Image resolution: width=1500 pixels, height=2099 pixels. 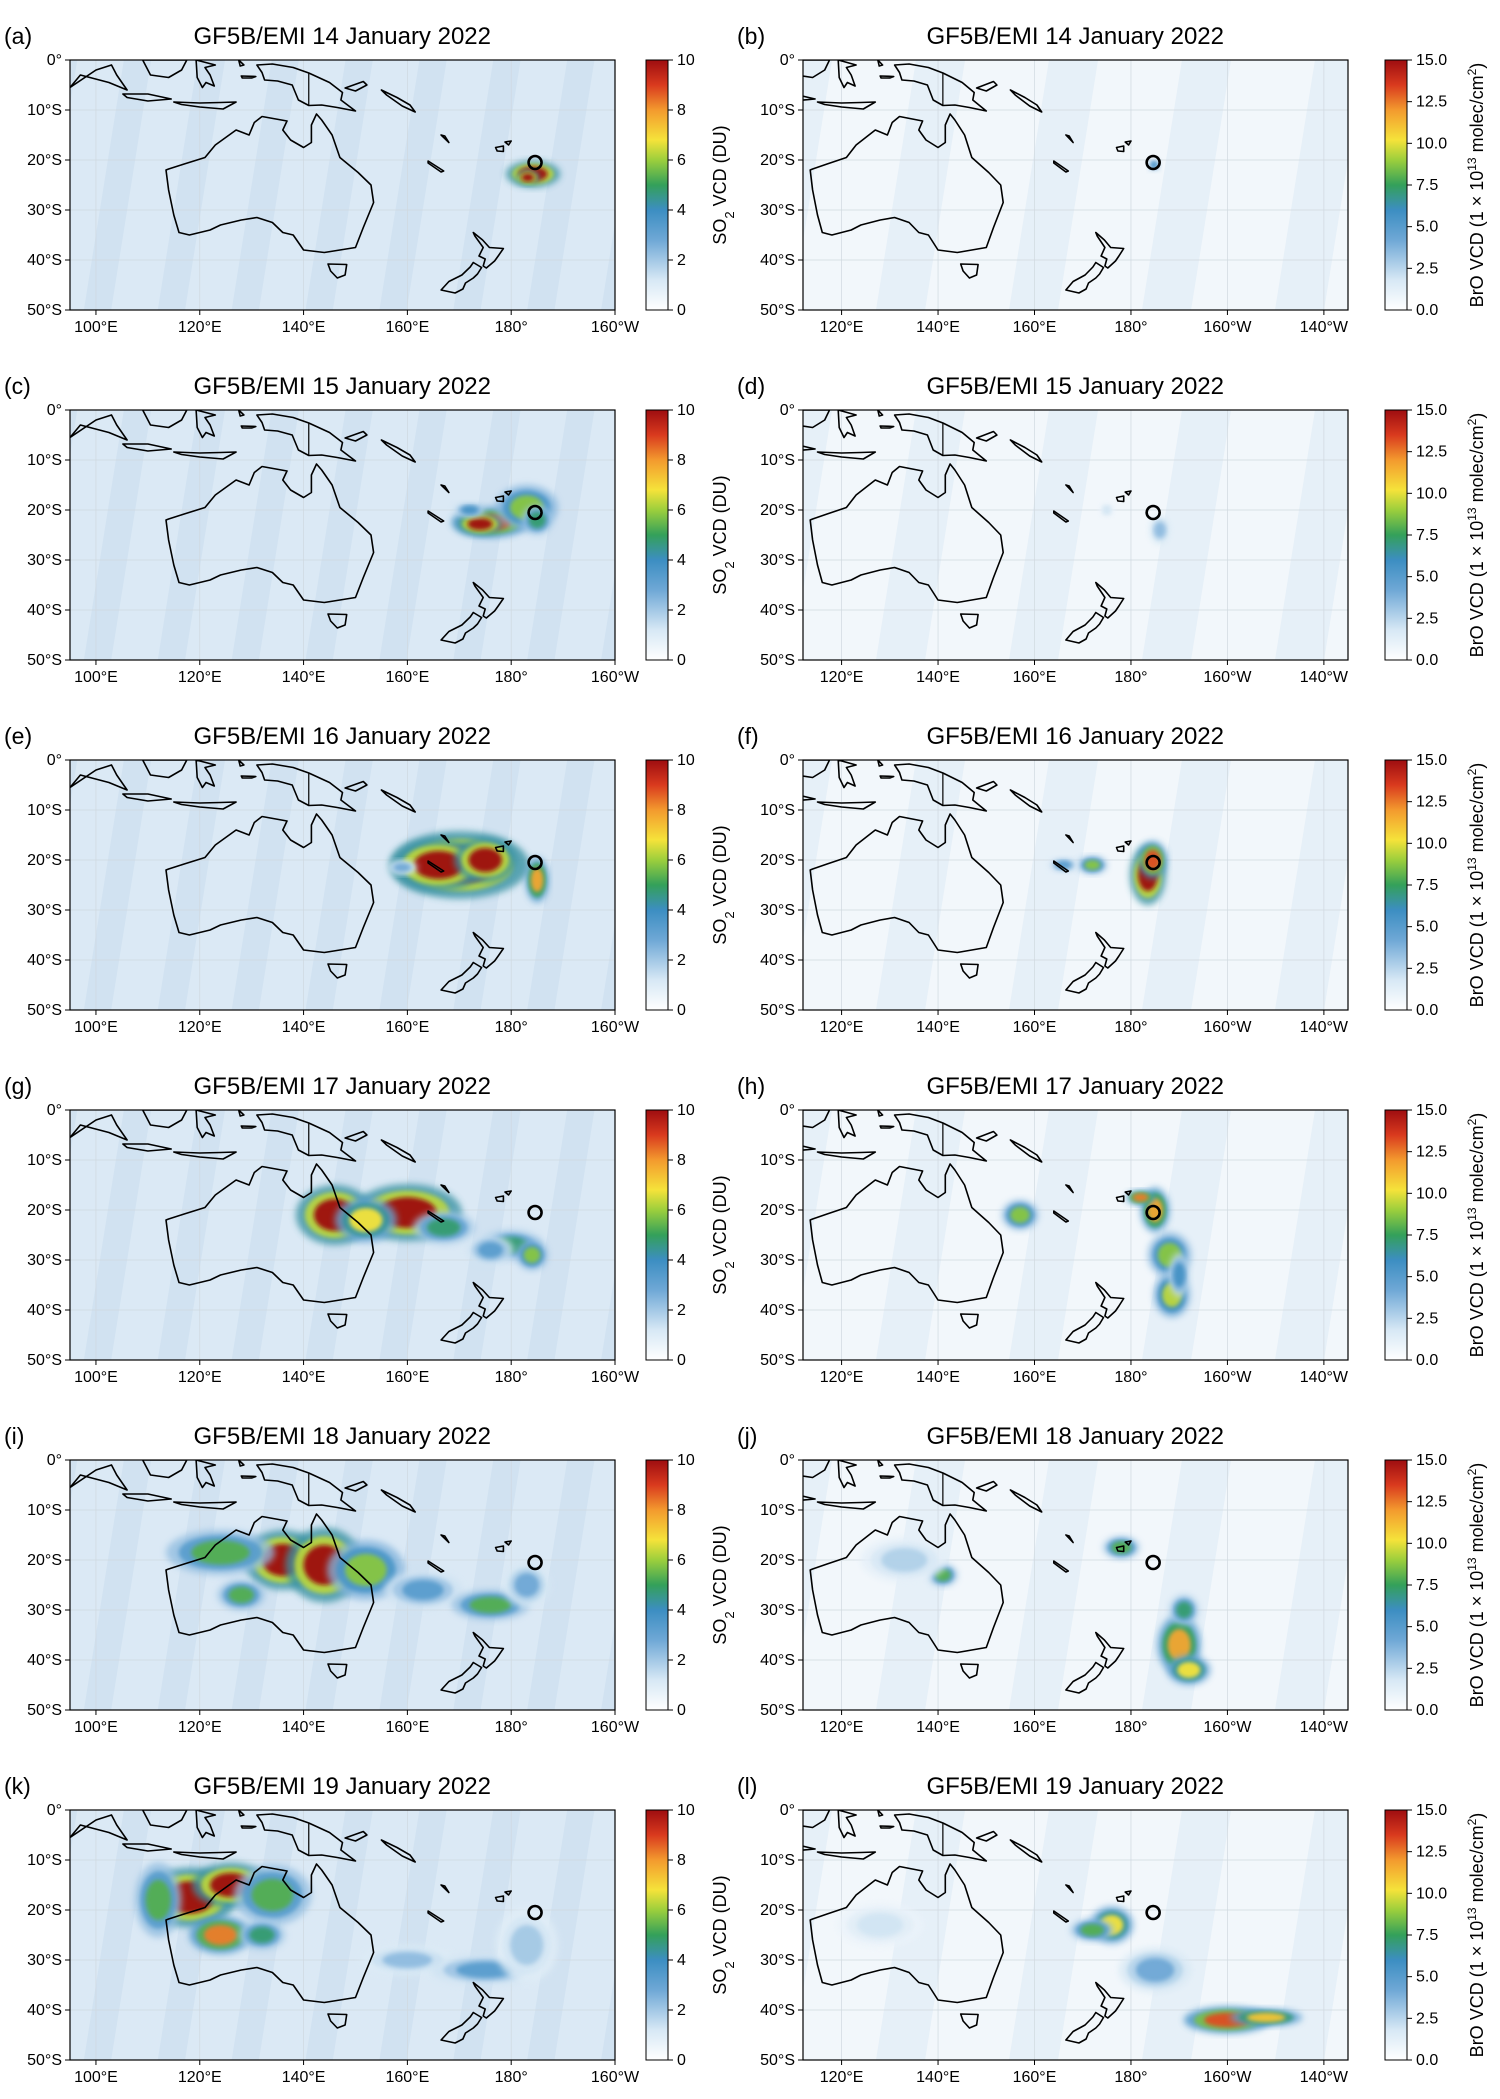 What do you see at coordinates (1396, 185) in the screenshot?
I see `colorbar` at bounding box center [1396, 185].